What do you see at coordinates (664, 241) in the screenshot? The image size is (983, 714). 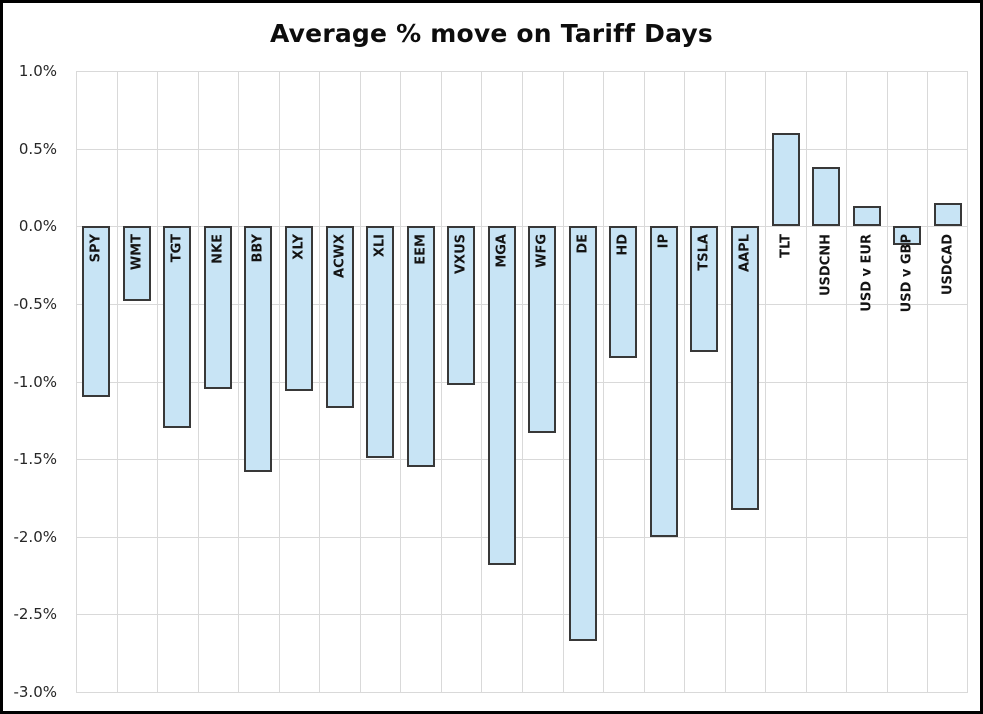 I see `bar-label-ip: IP` at bounding box center [664, 241].